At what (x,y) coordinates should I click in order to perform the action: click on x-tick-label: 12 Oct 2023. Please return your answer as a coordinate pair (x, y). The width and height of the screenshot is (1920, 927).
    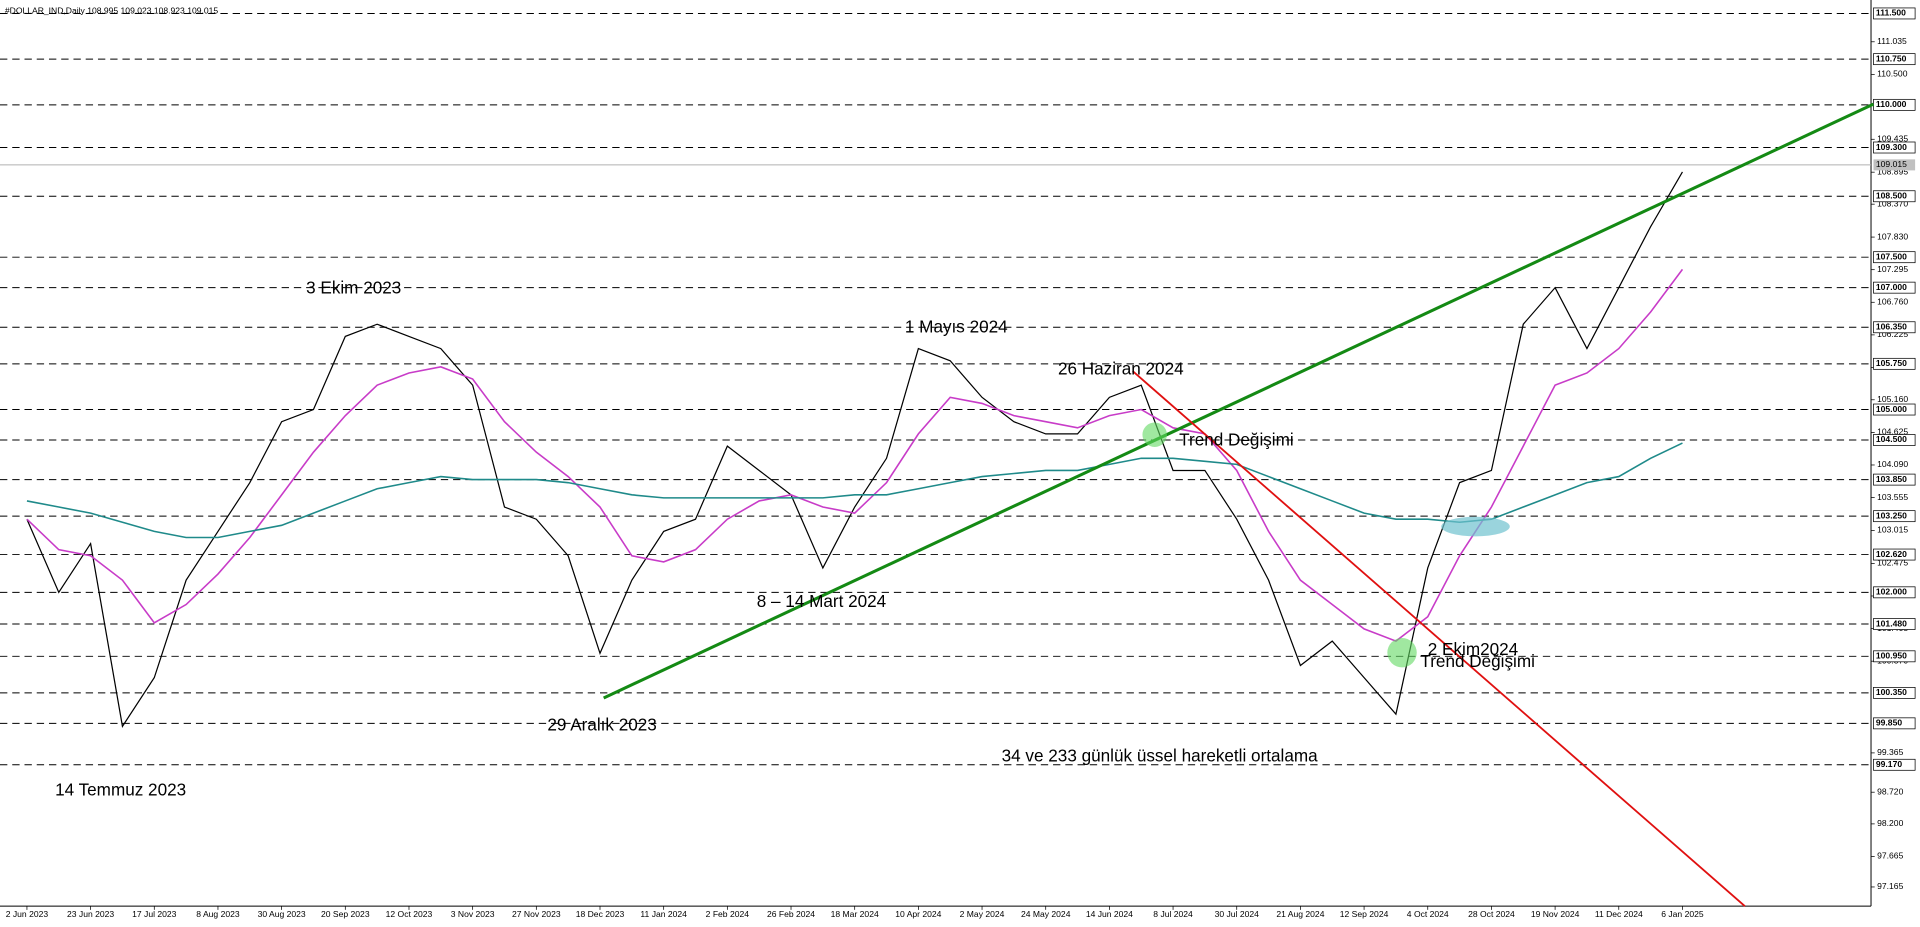
    Looking at the image, I should click on (409, 914).